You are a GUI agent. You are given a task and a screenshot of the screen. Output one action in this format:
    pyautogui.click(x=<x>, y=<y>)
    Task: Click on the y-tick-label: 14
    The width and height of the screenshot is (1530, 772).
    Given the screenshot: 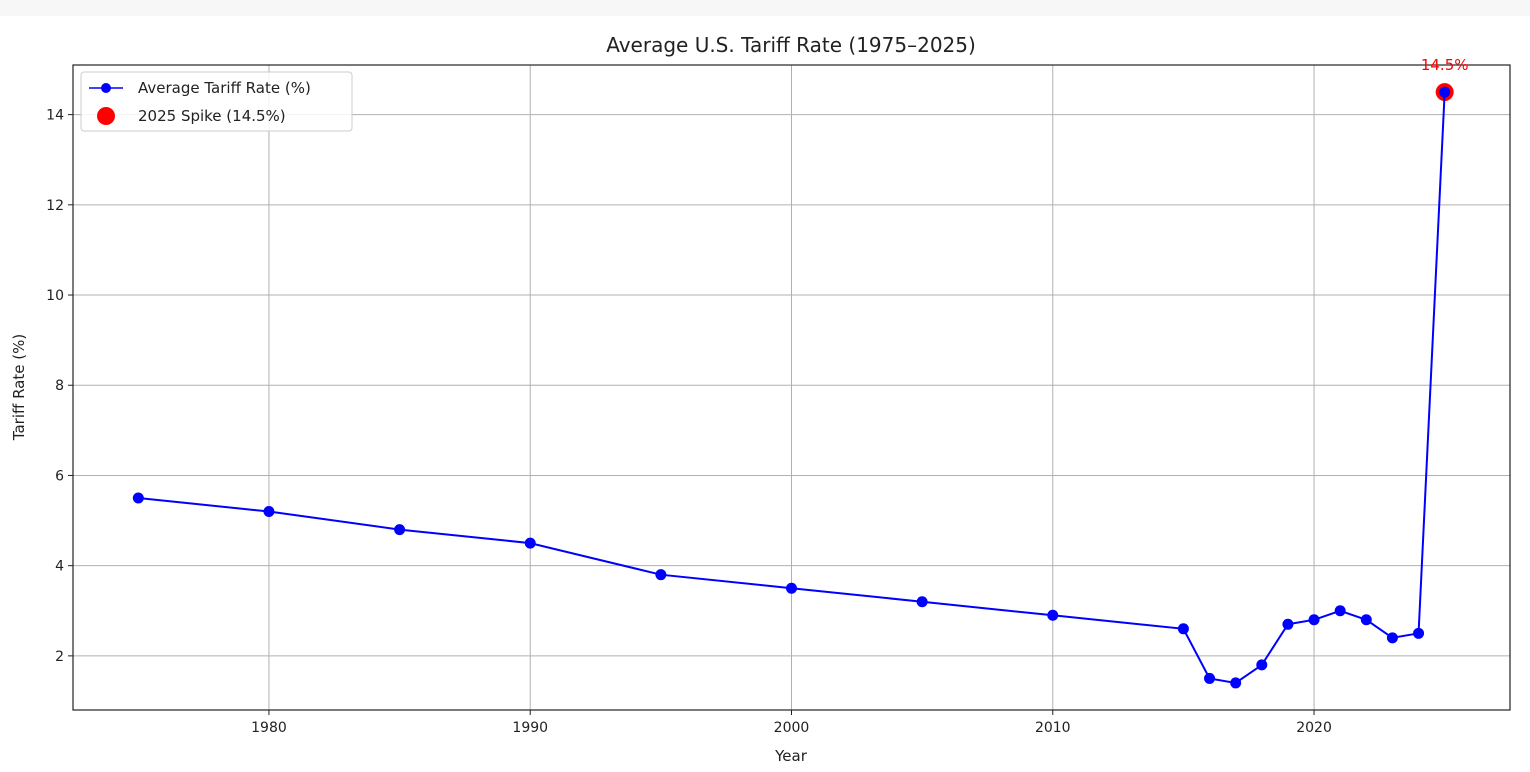 What is the action you would take?
    pyautogui.click(x=55, y=116)
    